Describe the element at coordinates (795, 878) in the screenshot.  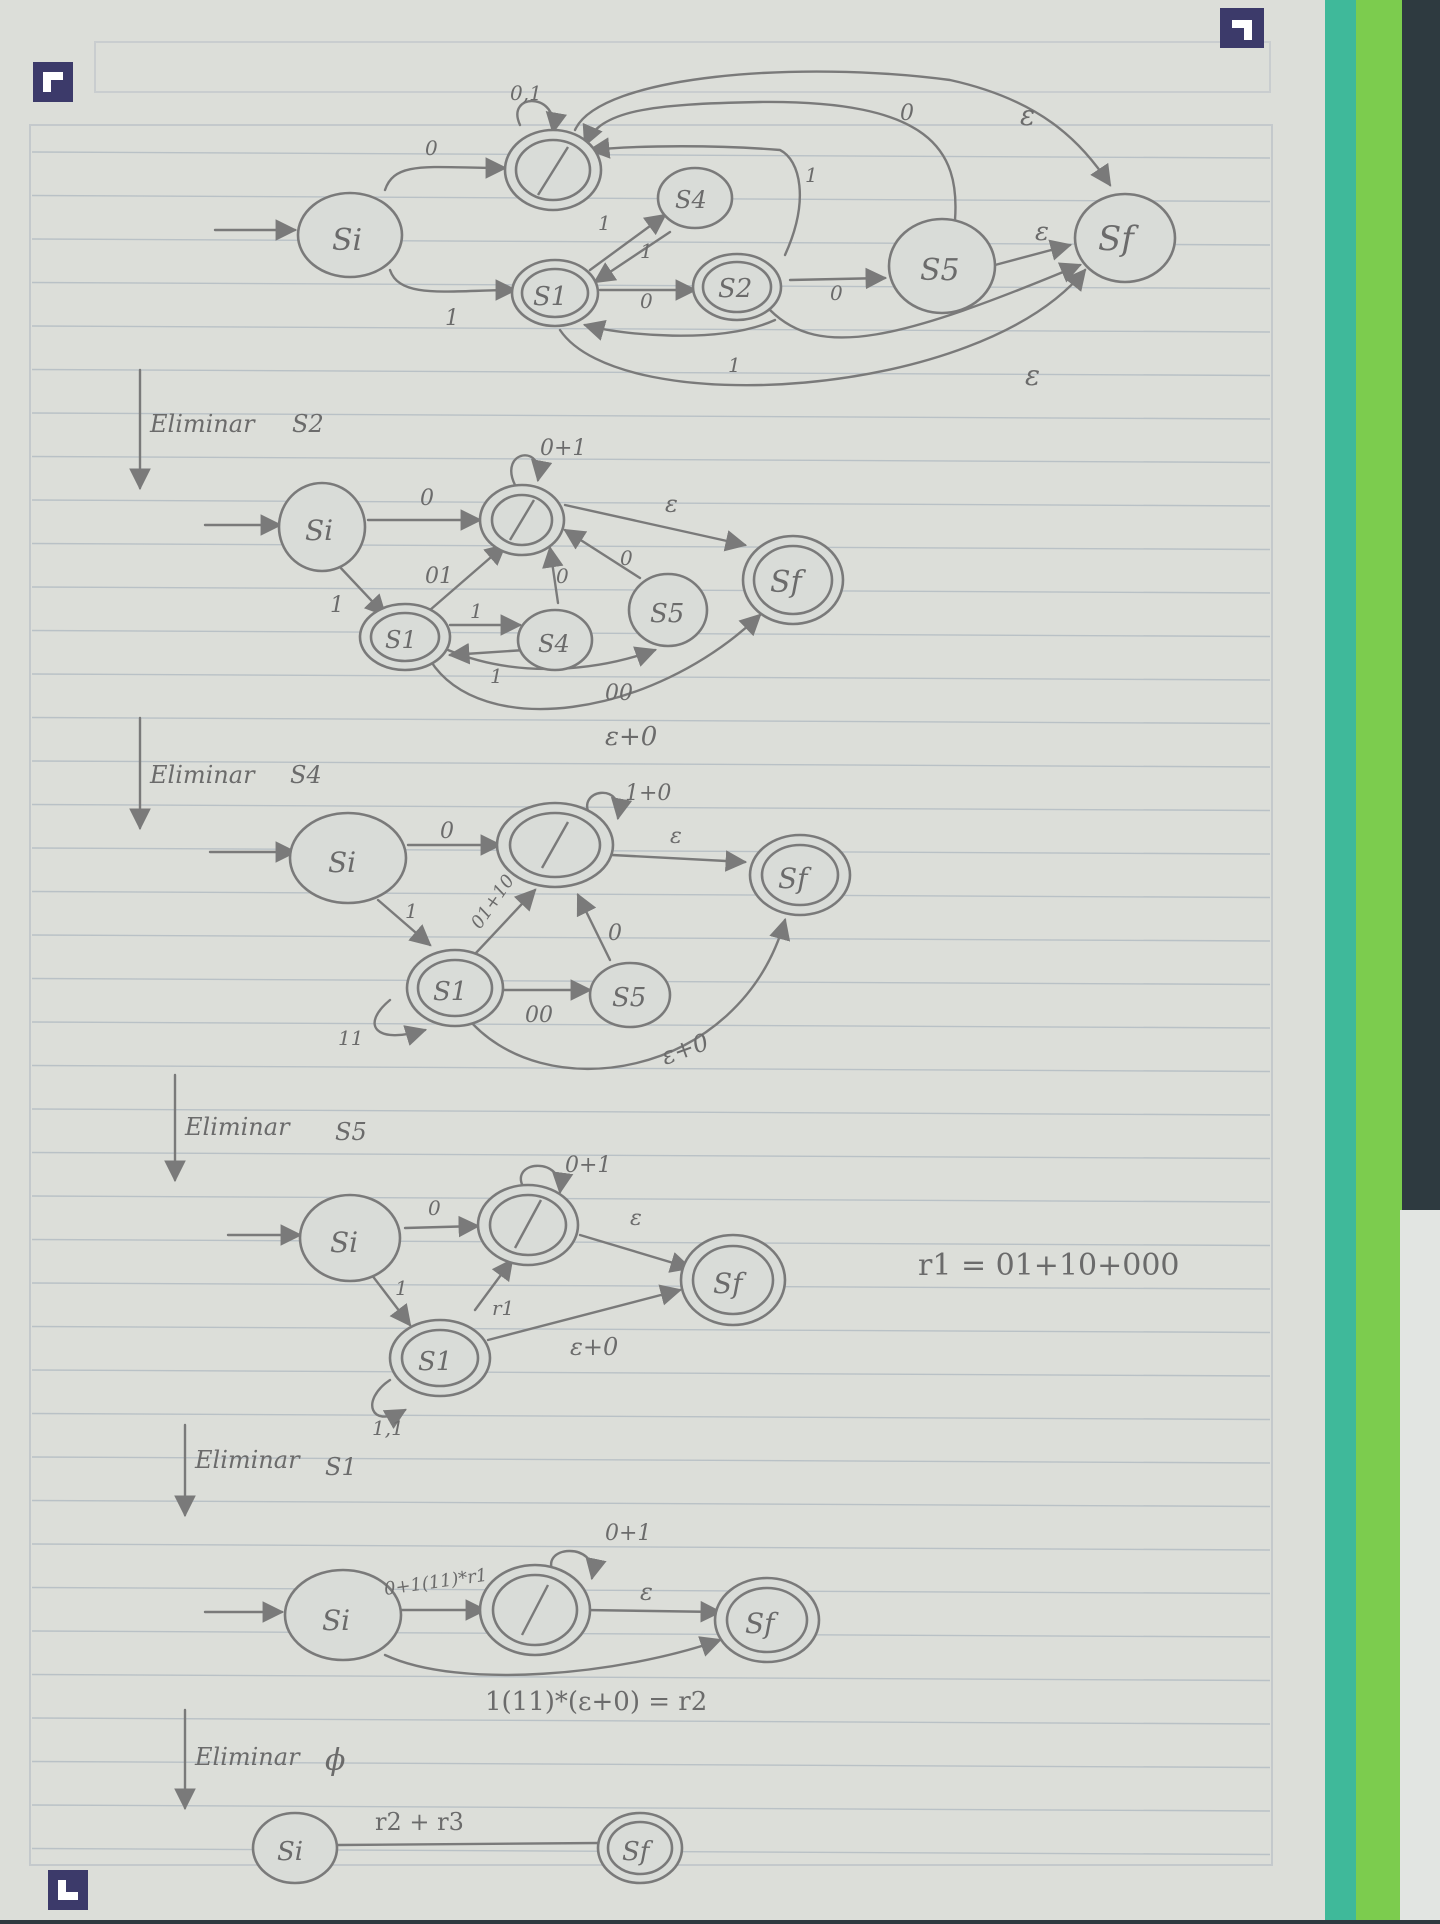
I see `s3-node-sf: Sf` at that location.